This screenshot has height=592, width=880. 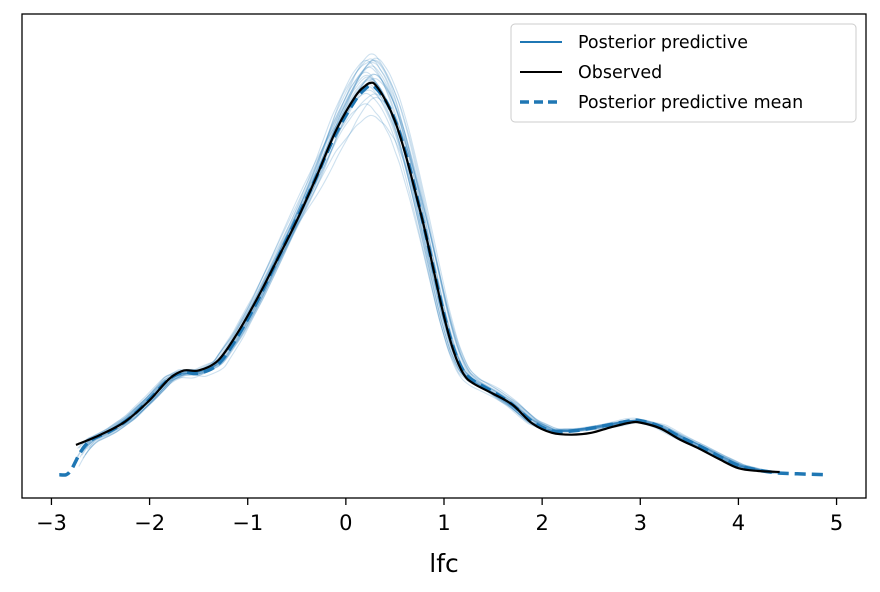 What do you see at coordinates (444, 563) in the screenshot?
I see `x-axis-label: lfc` at bounding box center [444, 563].